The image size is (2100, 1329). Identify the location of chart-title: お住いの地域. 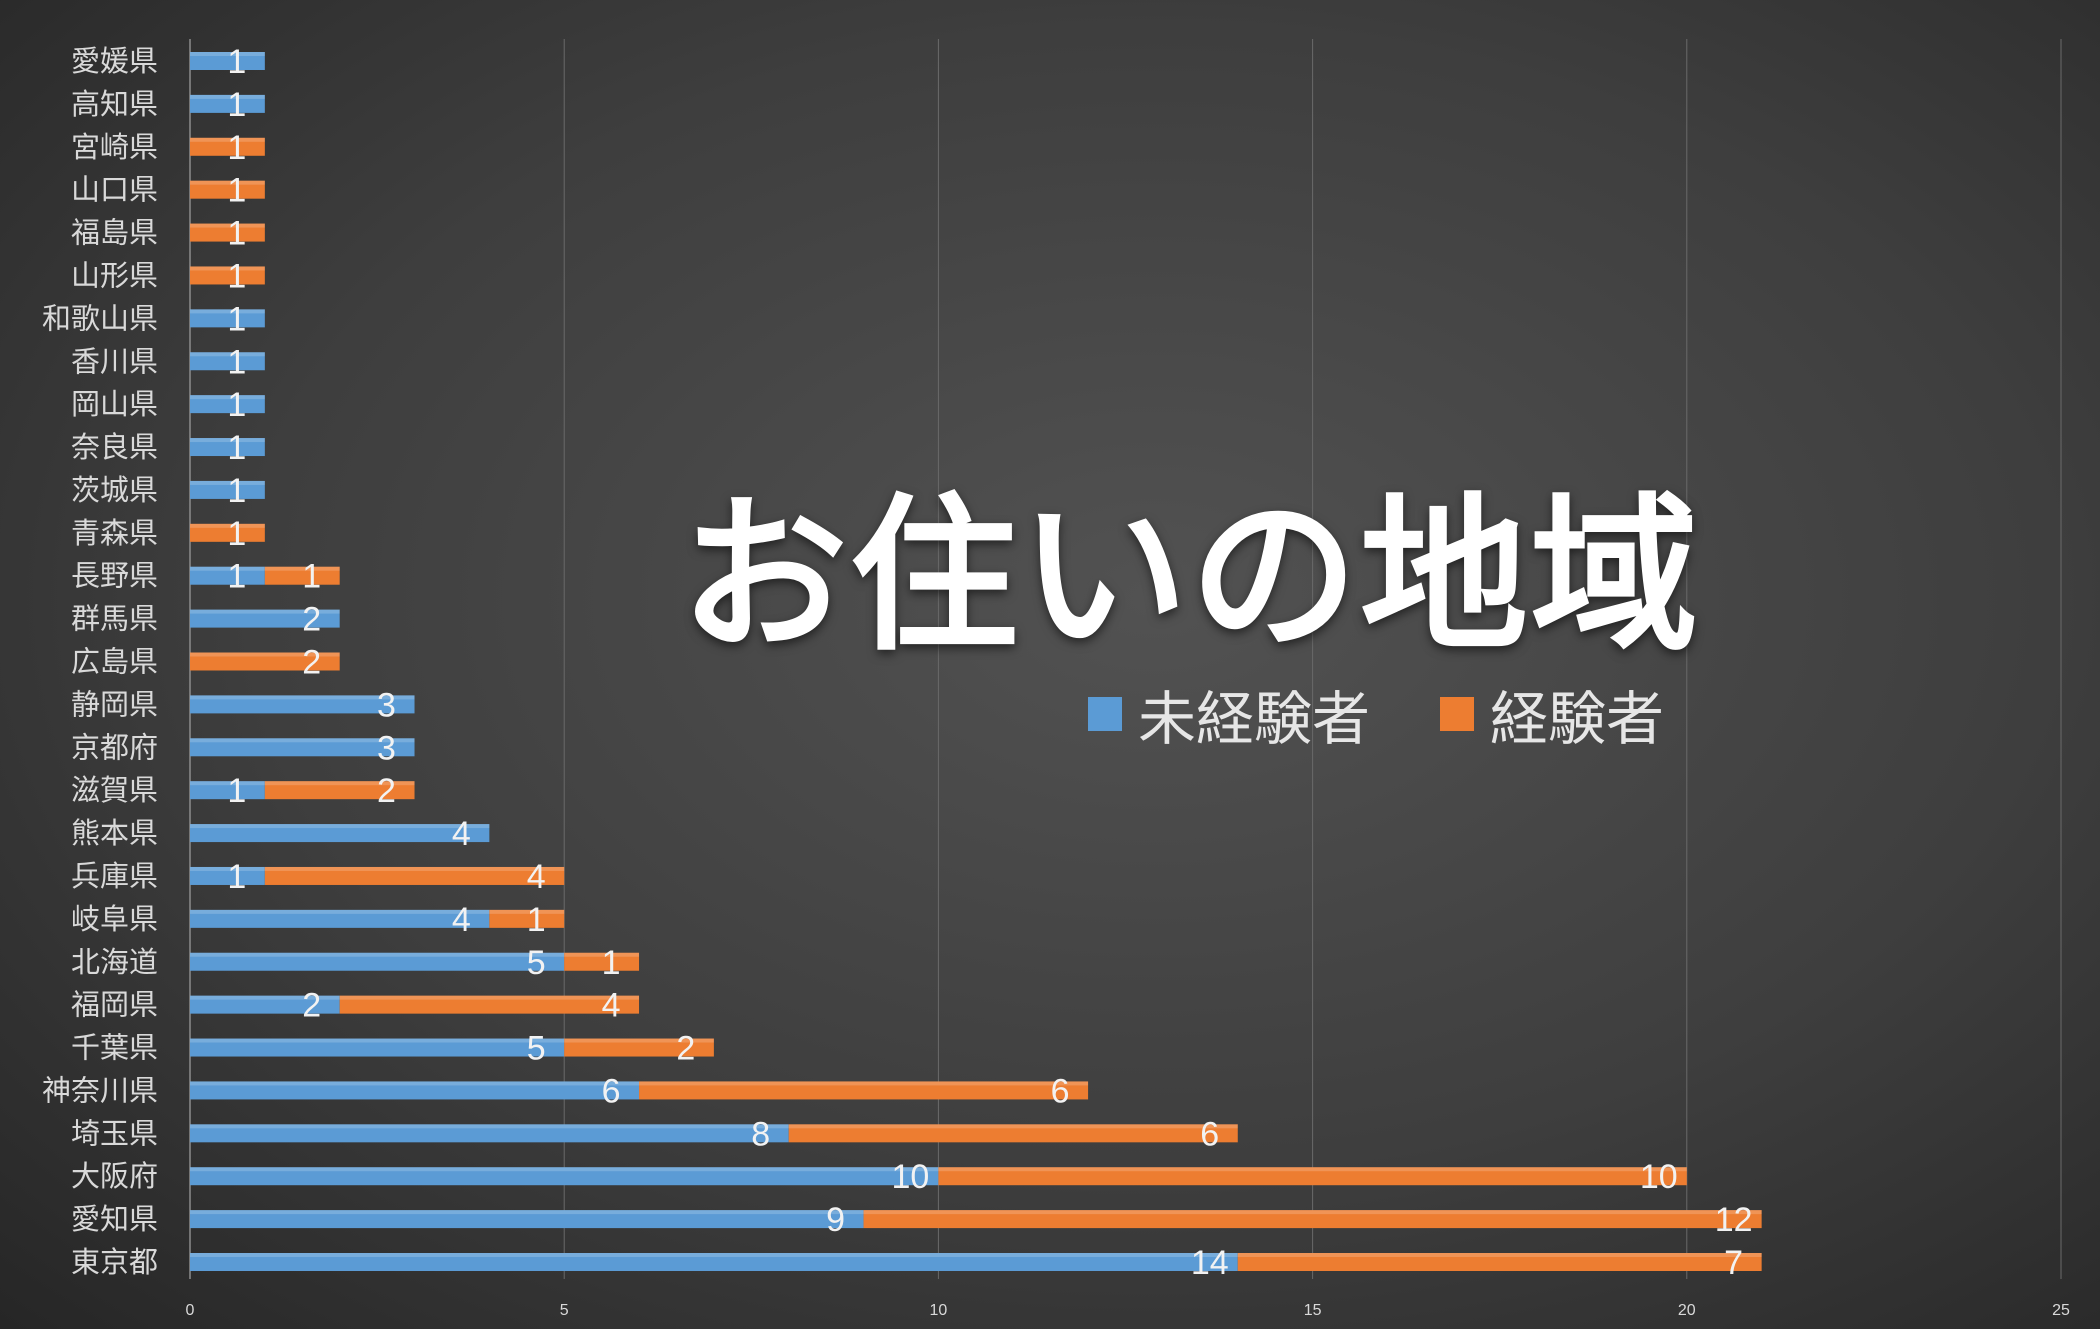
(1190, 576).